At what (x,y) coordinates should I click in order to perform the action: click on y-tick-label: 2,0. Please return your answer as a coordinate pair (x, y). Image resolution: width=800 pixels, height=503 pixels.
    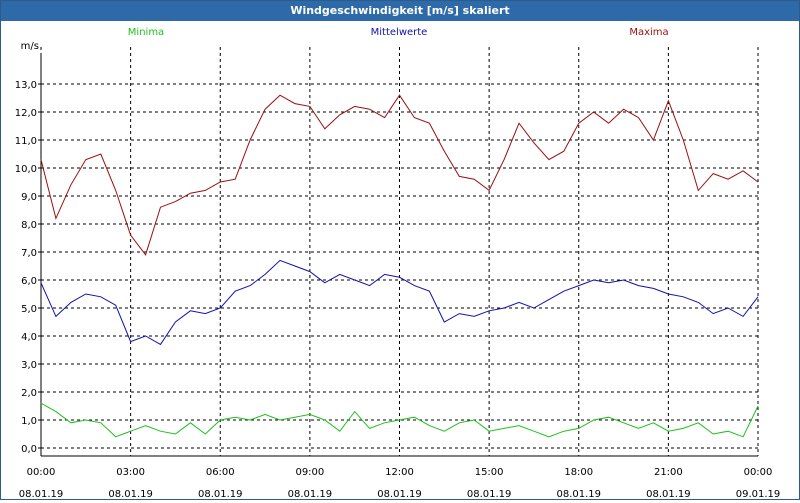
    Looking at the image, I should click on (29, 393).